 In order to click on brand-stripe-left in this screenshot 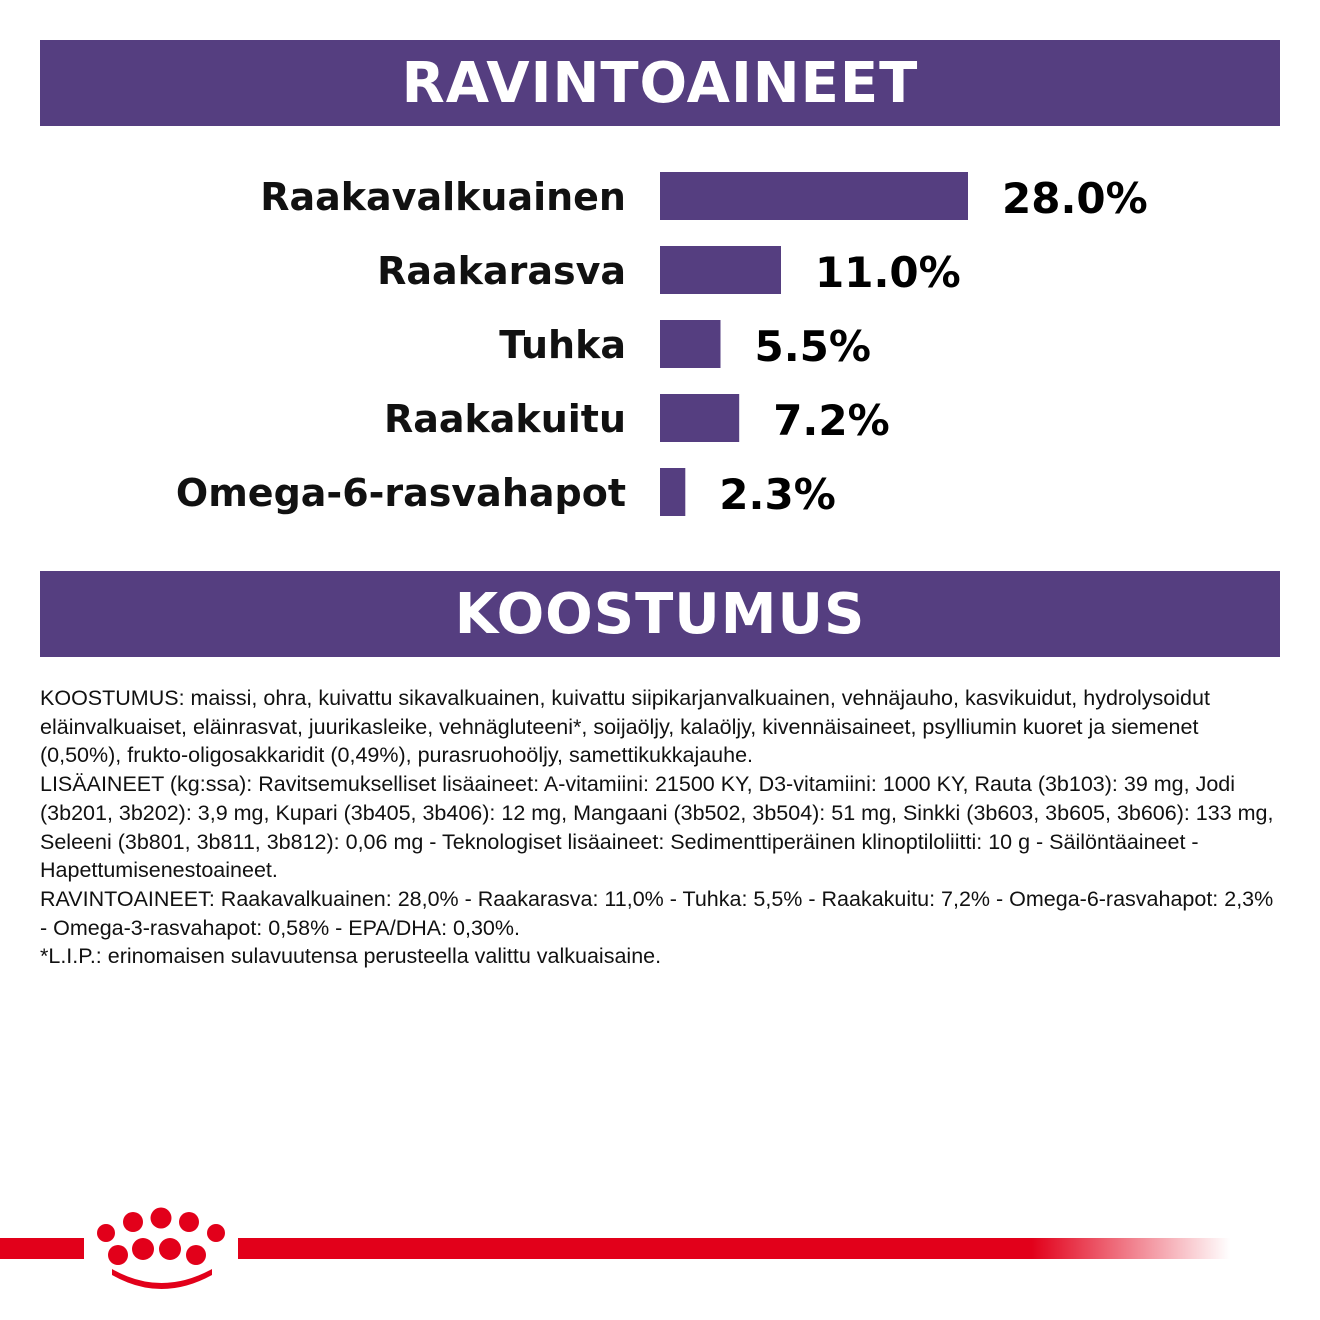, I will do `click(42, 1248)`.